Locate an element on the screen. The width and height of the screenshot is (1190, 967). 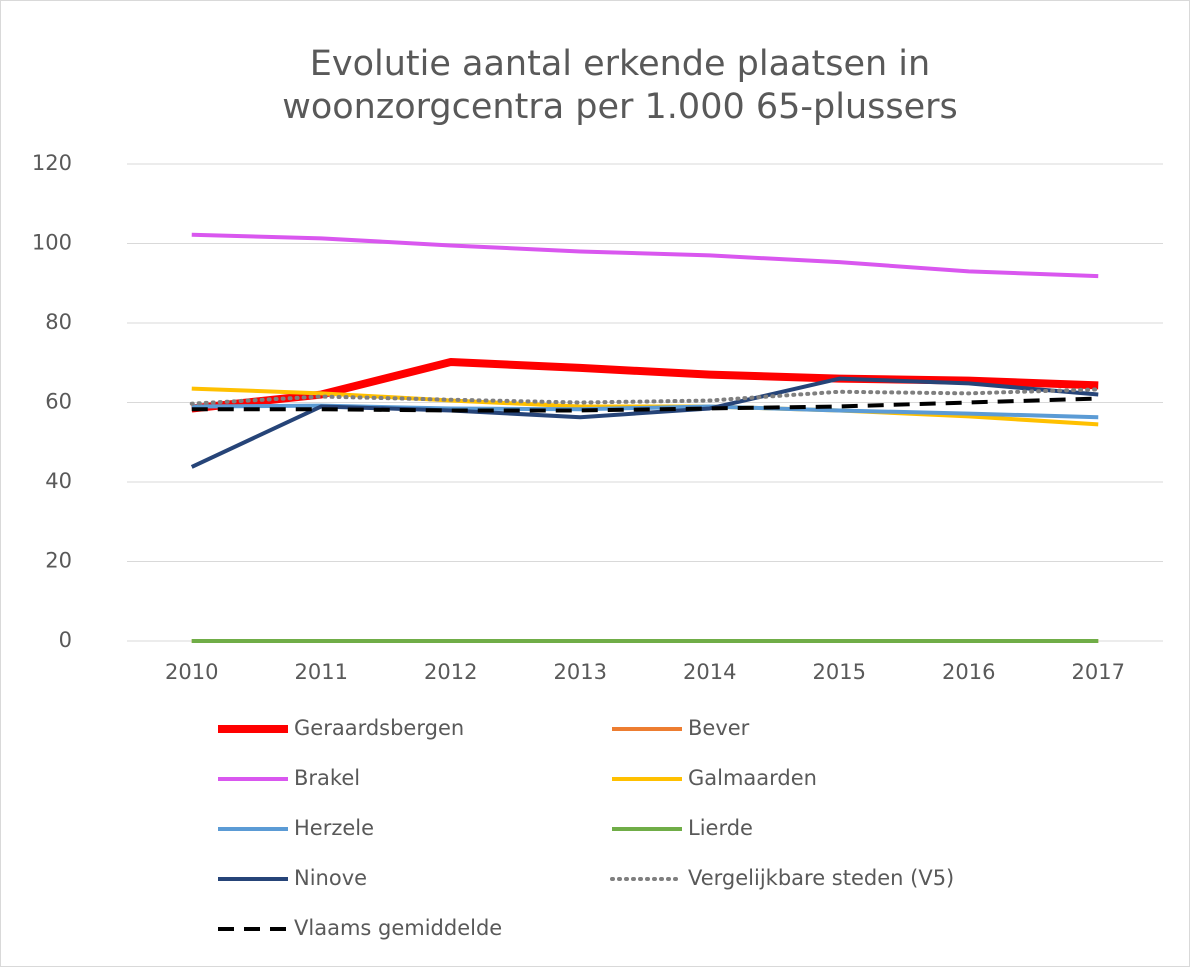
y-tick-label: 120 is located at coordinates (52, 163).